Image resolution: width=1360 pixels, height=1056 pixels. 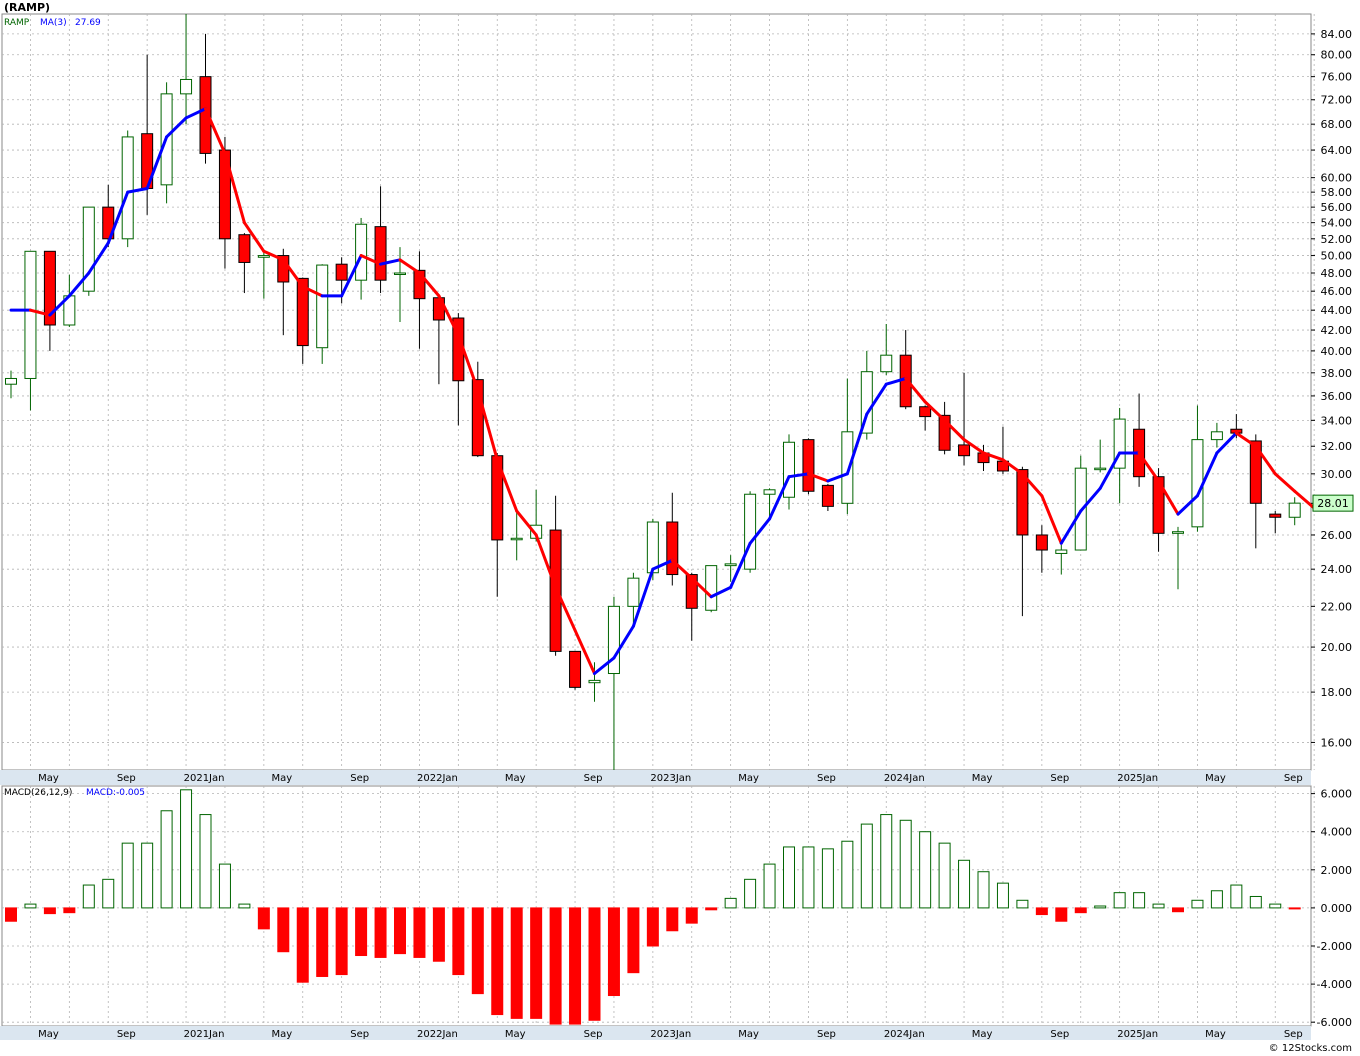 What do you see at coordinates (1337, 55) in the screenshot?
I see `y-tick-label: 80.00` at bounding box center [1337, 55].